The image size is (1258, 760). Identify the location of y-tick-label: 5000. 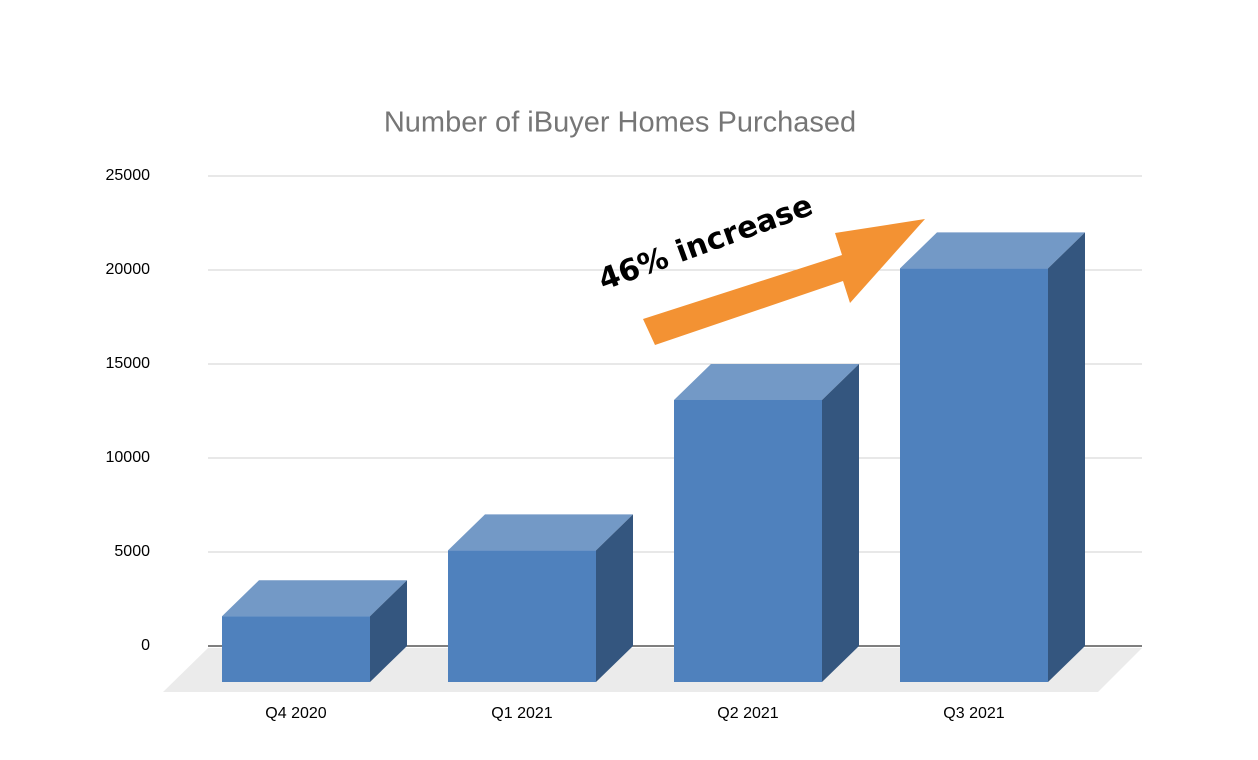
(132, 551).